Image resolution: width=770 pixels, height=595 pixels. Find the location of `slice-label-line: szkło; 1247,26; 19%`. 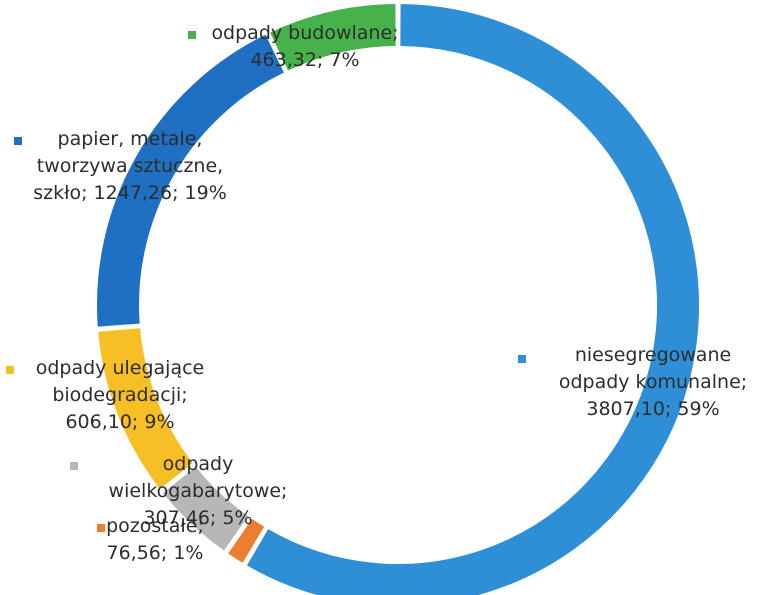

slice-label-line: szkło; 1247,26; 19% is located at coordinates (130, 193).